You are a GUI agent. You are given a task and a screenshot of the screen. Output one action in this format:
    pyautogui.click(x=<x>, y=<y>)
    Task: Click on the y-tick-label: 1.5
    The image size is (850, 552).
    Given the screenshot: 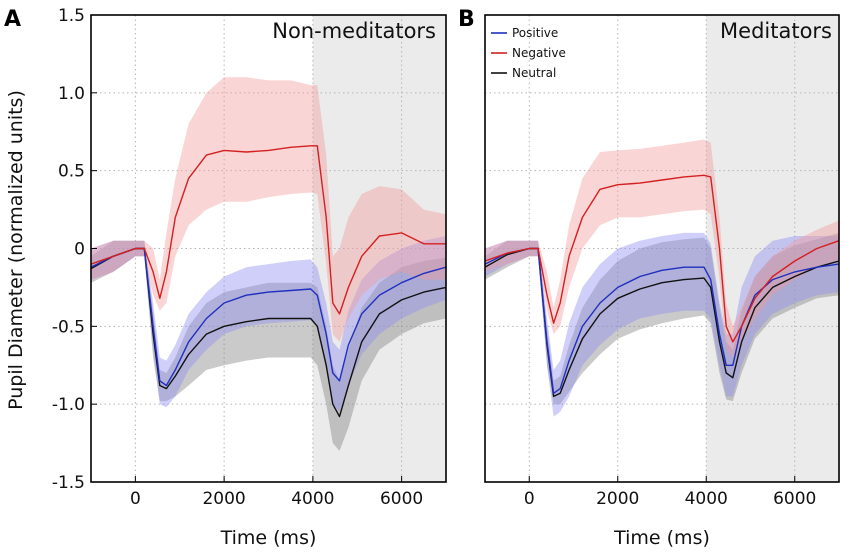 What is the action you would take?
    pyautogui.click(x=71, y=16)
    